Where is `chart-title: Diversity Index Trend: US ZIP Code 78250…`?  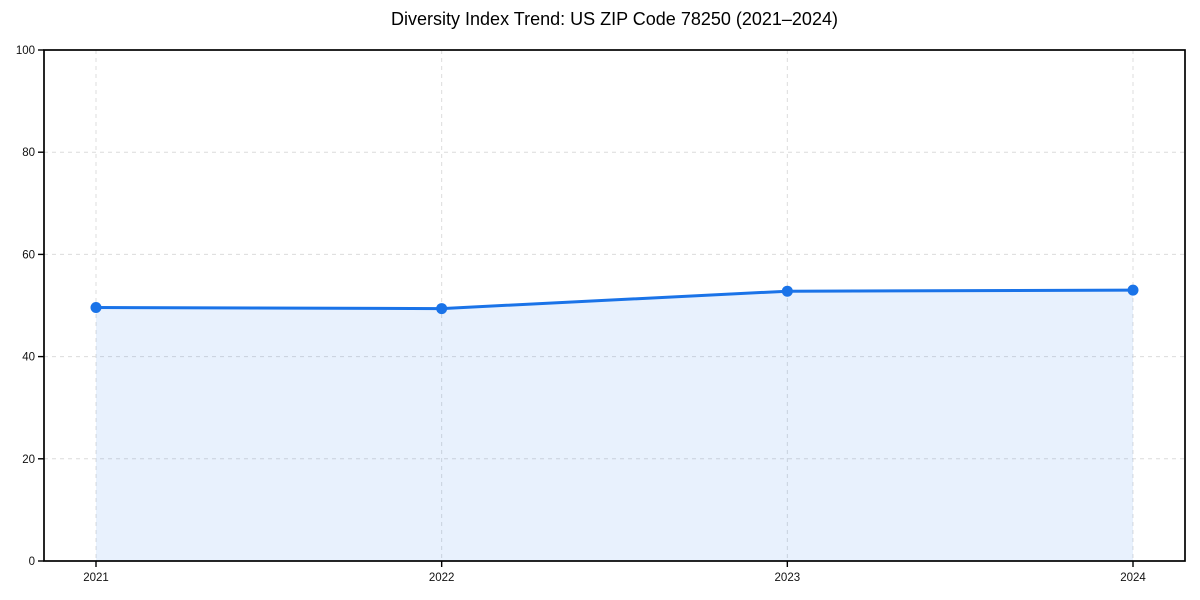
chart-title: Diversity Index Trend: US ZIP Code 78250… is located at coordinates (614, 19).